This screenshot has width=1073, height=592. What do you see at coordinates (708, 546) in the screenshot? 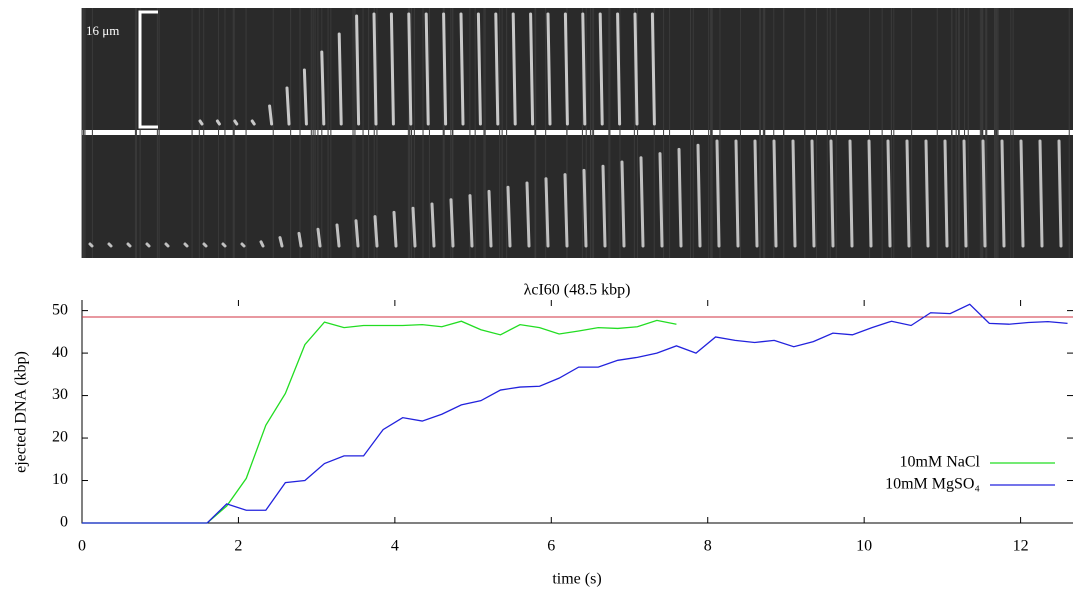
I see `x-tick-label: 8` at bounding box center [708, 546].